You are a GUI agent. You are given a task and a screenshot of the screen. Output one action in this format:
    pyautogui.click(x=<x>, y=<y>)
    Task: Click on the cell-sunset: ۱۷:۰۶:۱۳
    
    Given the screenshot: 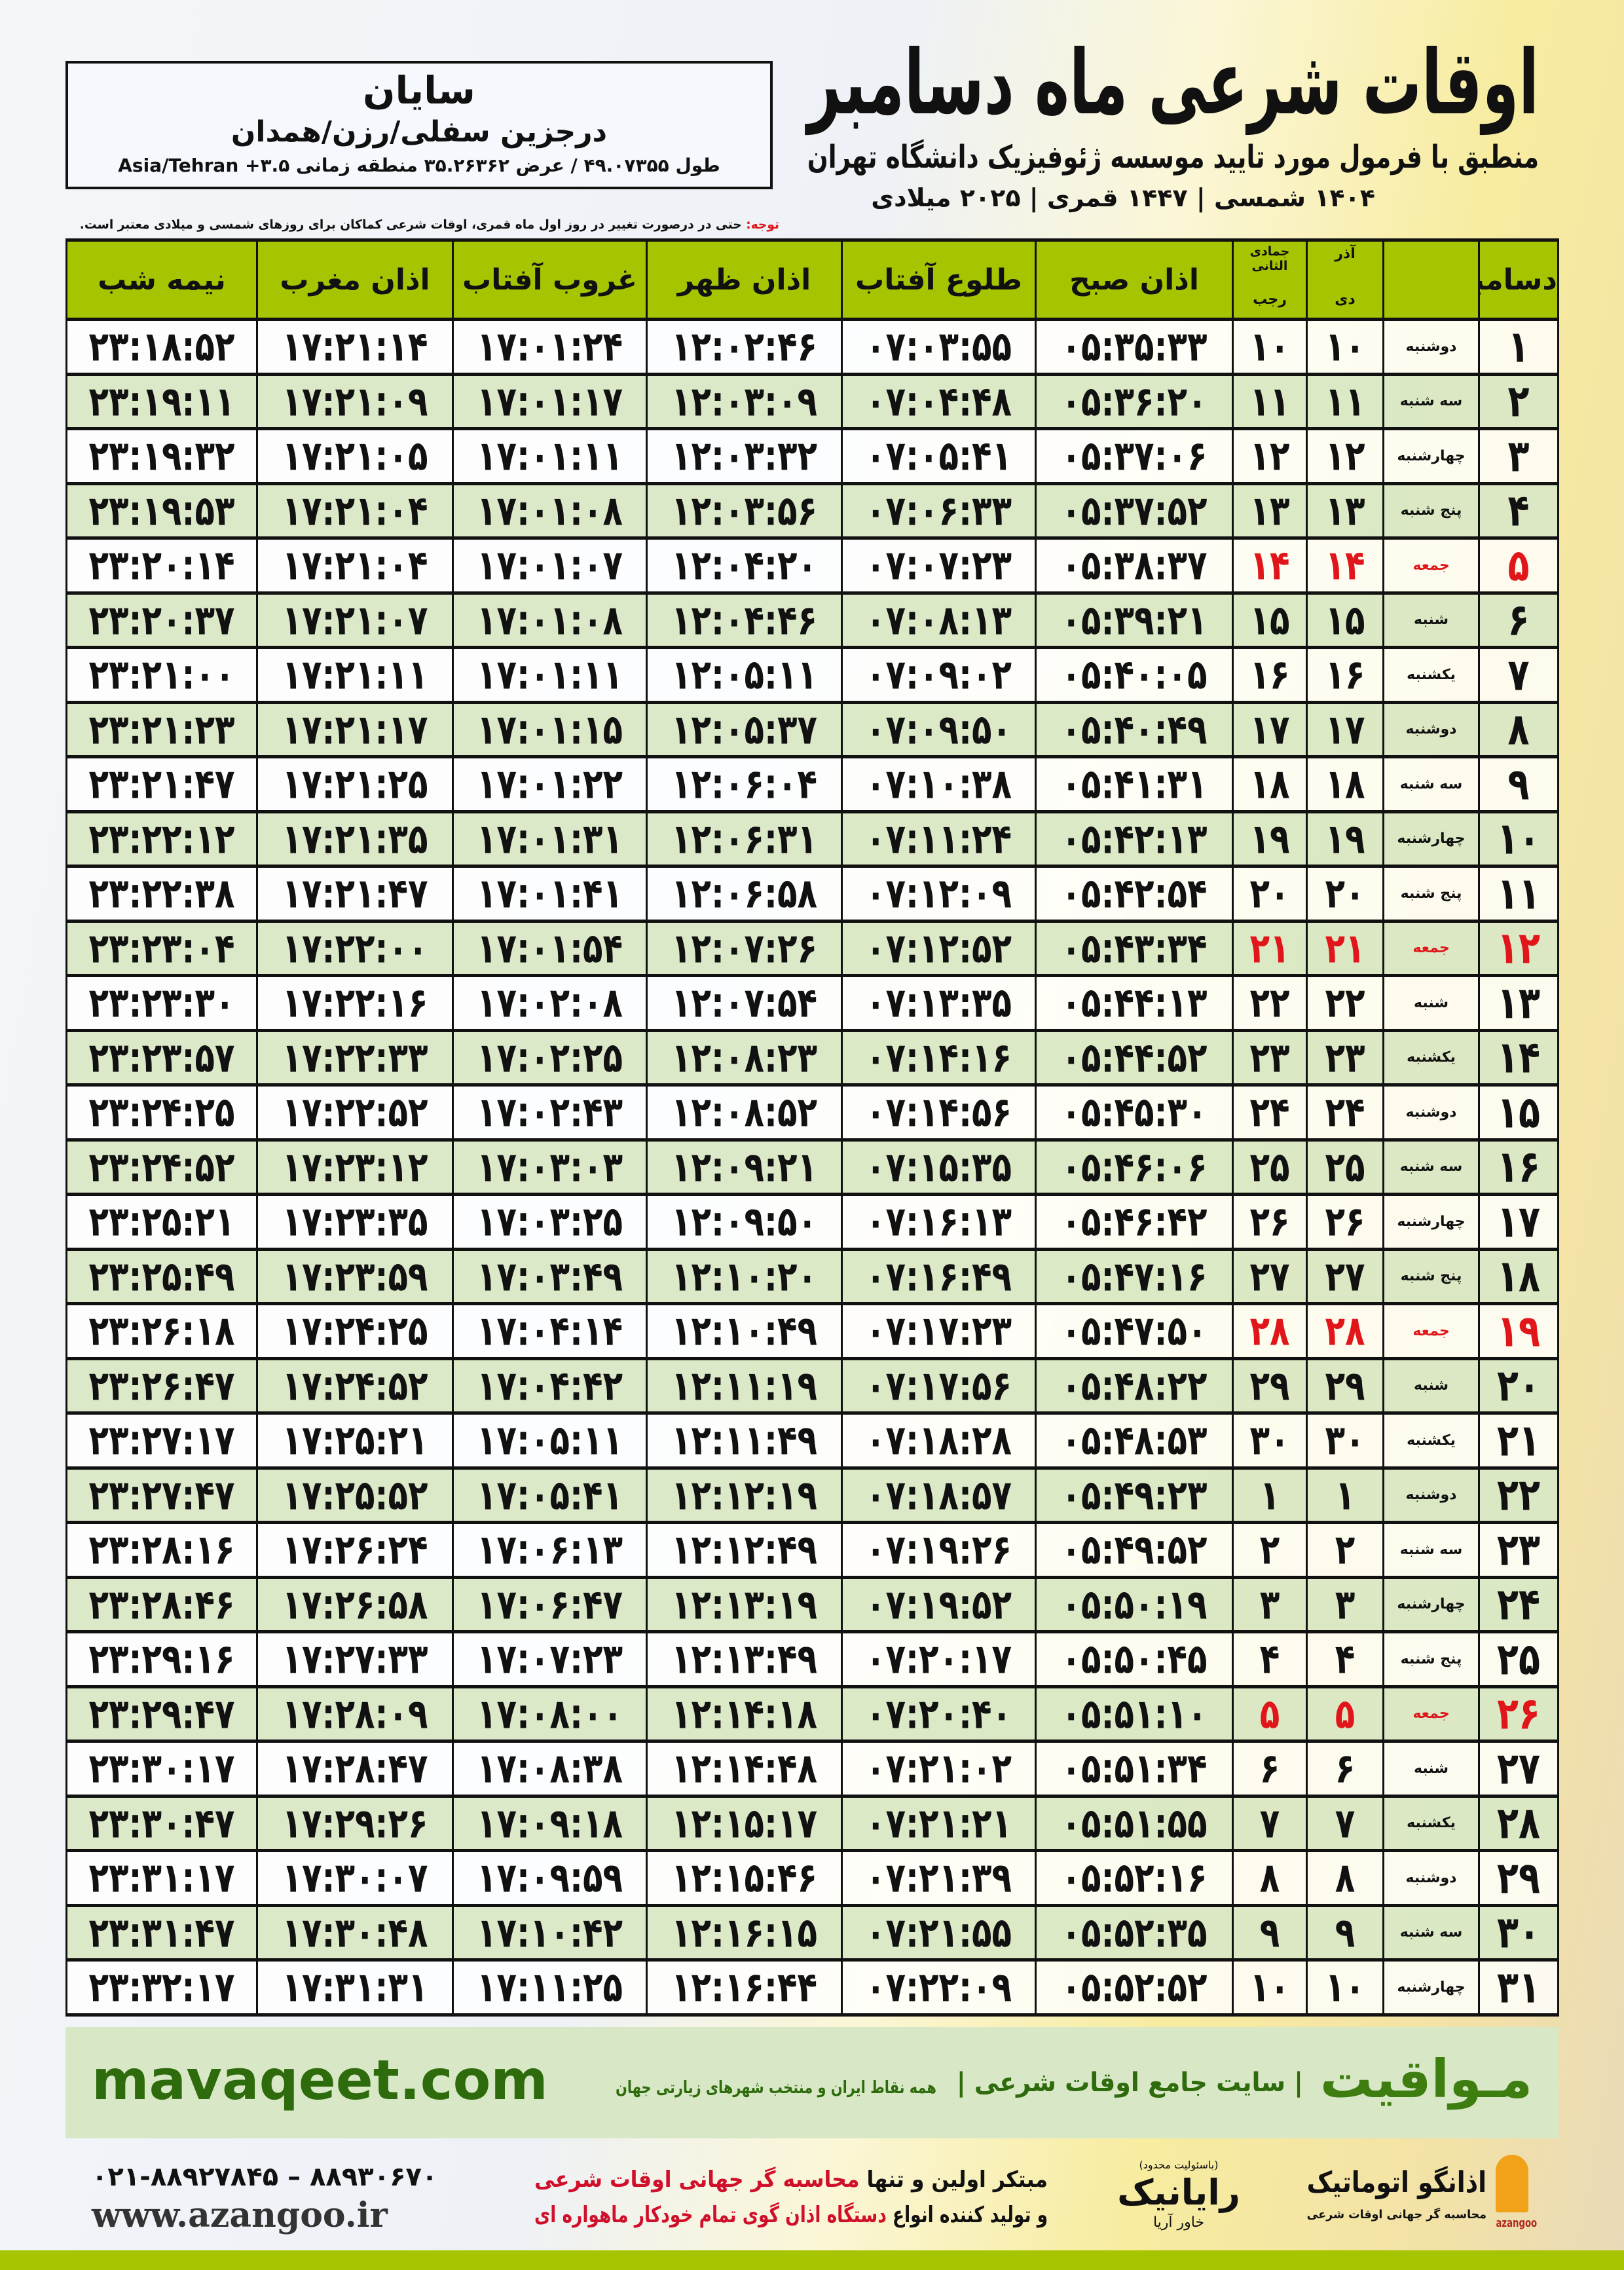 What is the action you would take?
    pyautogui.click(x=550, y=1550)
    